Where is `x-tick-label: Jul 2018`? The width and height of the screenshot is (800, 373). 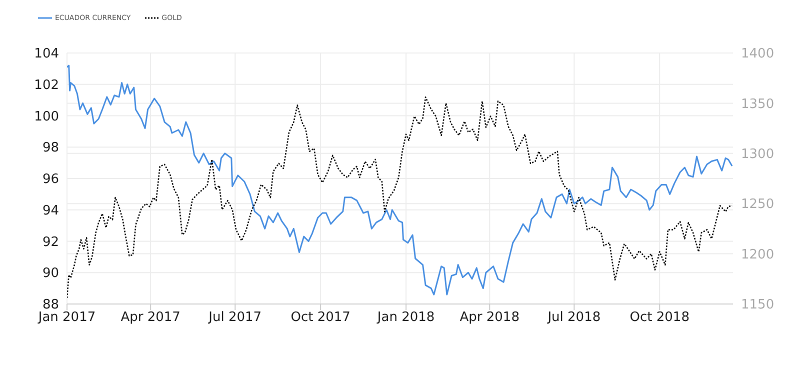
x-tick-label: Jul 2018 is located at coordinates (573, 318).